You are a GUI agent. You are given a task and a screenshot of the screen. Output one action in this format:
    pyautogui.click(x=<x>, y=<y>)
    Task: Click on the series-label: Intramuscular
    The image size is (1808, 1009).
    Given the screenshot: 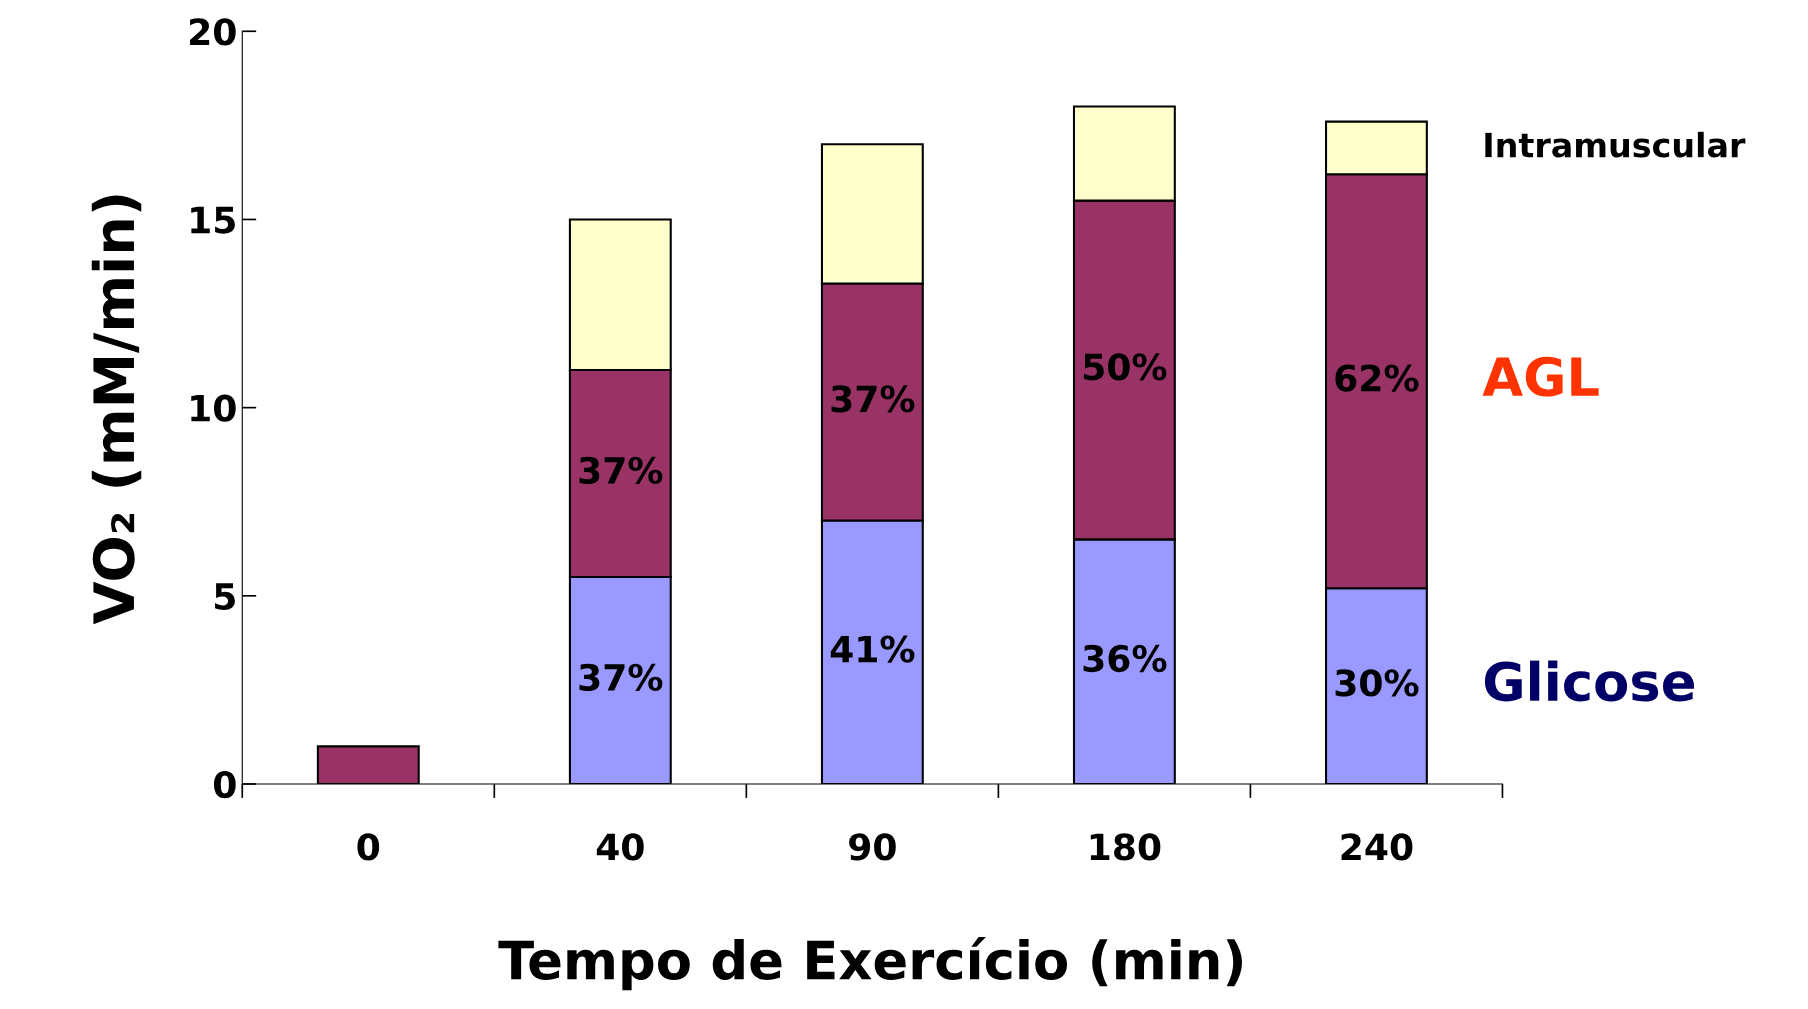 What is the action you would take?
    pyautogui.click(x=1615, y=144)
    